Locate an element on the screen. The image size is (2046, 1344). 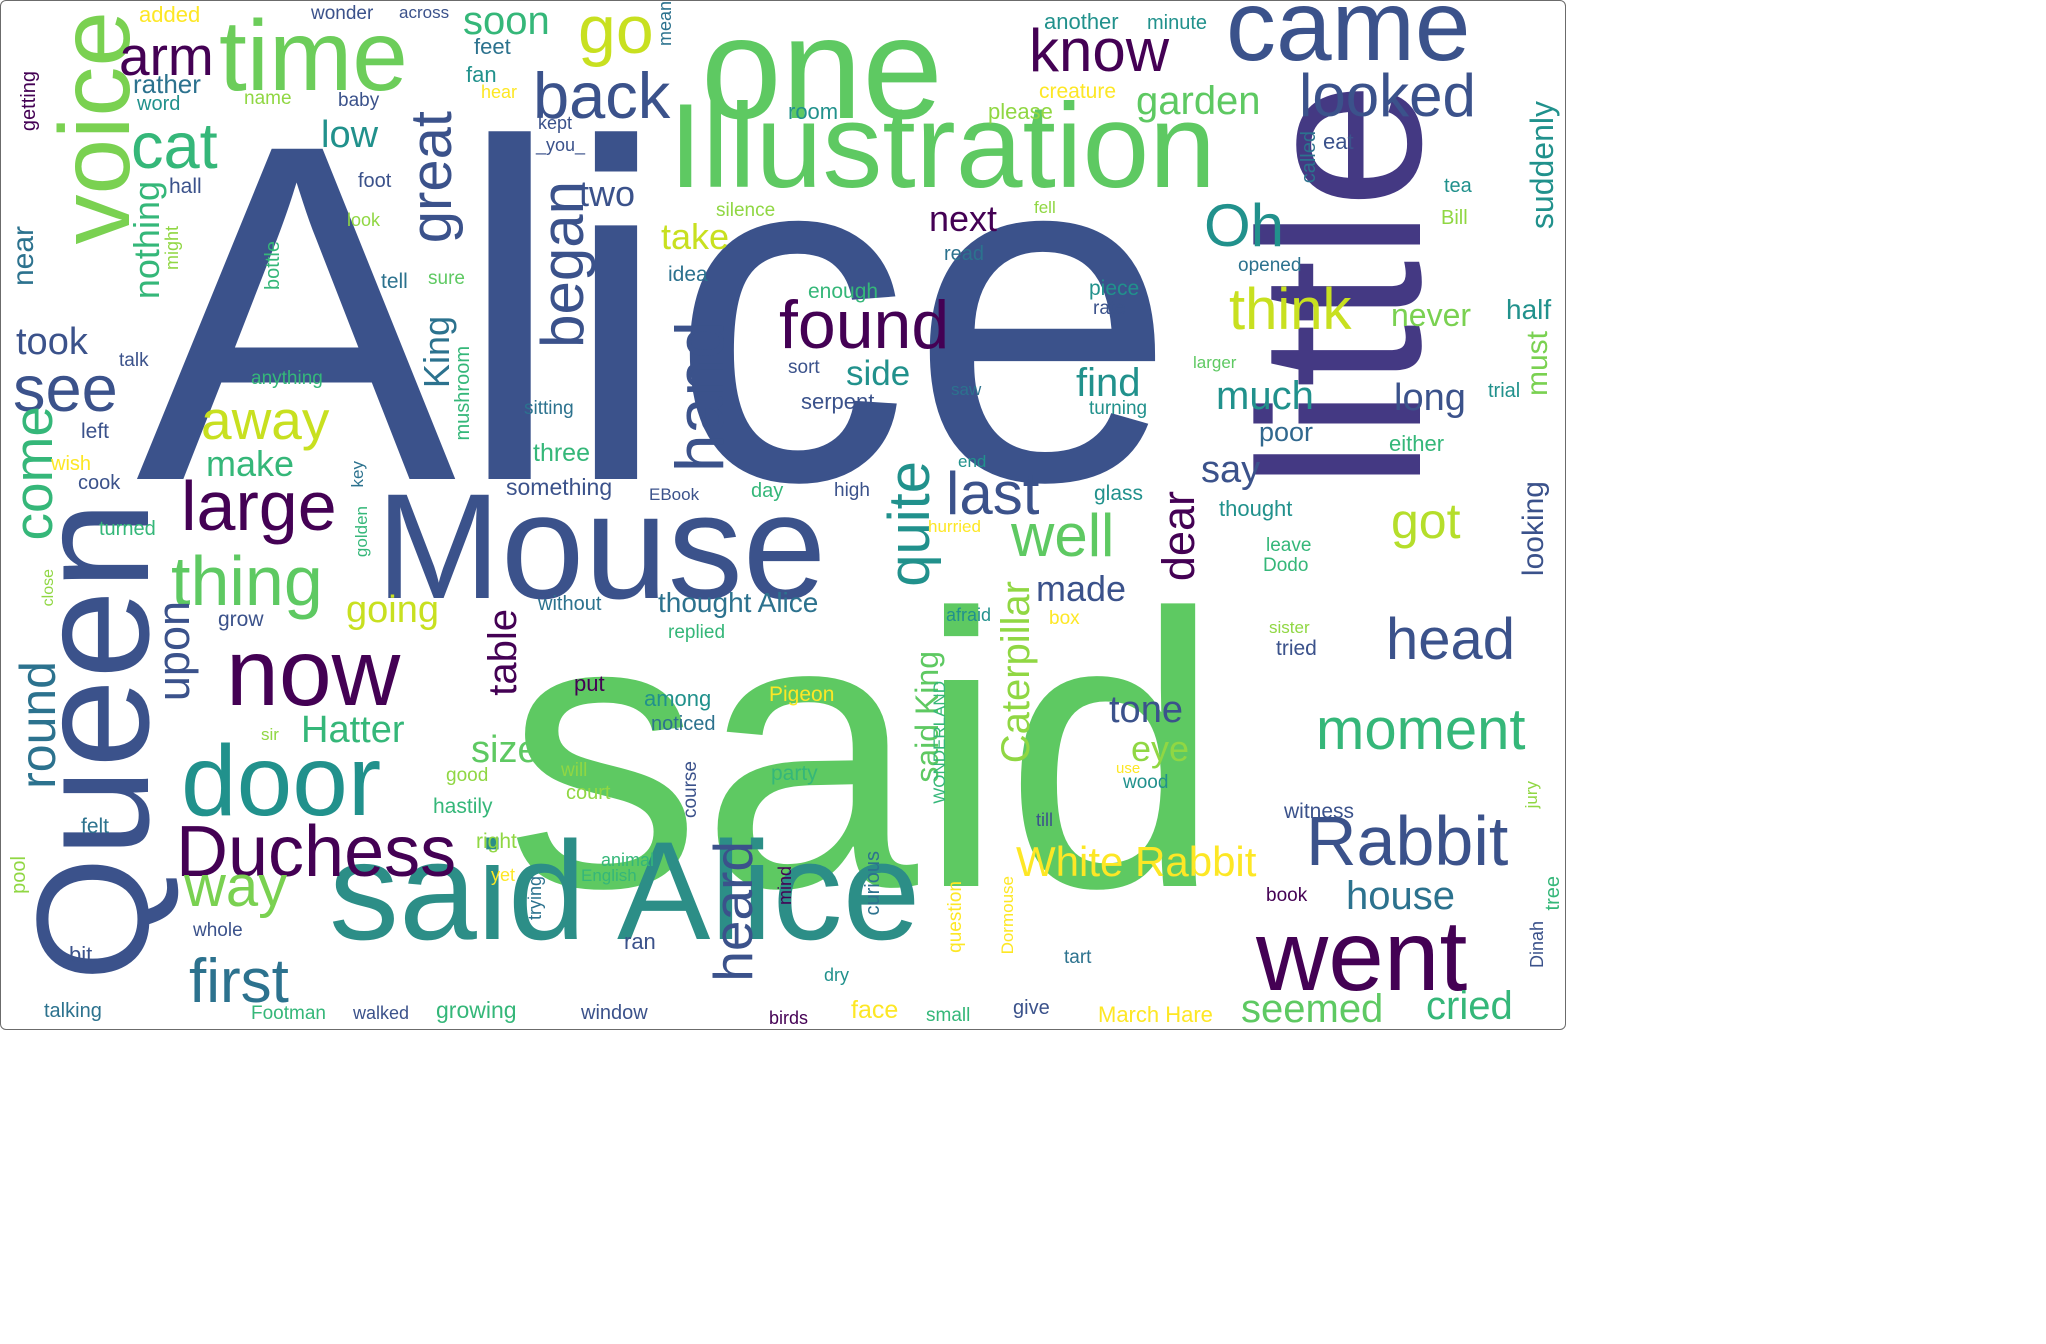
cloud-word: table is located at coordinates (503, 652).